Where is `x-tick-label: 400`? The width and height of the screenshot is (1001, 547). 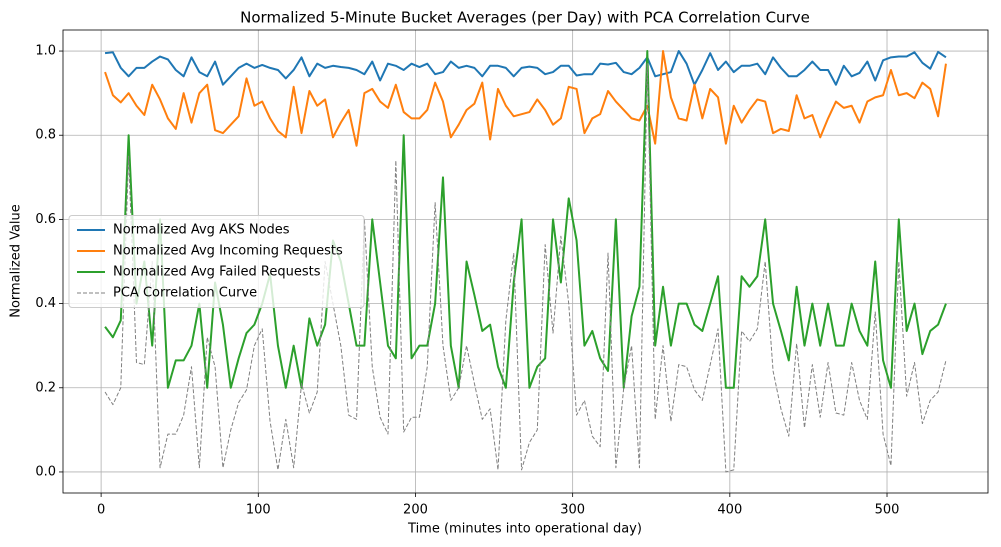 x-tick-label: 400 is located at coordinates (729, 510).